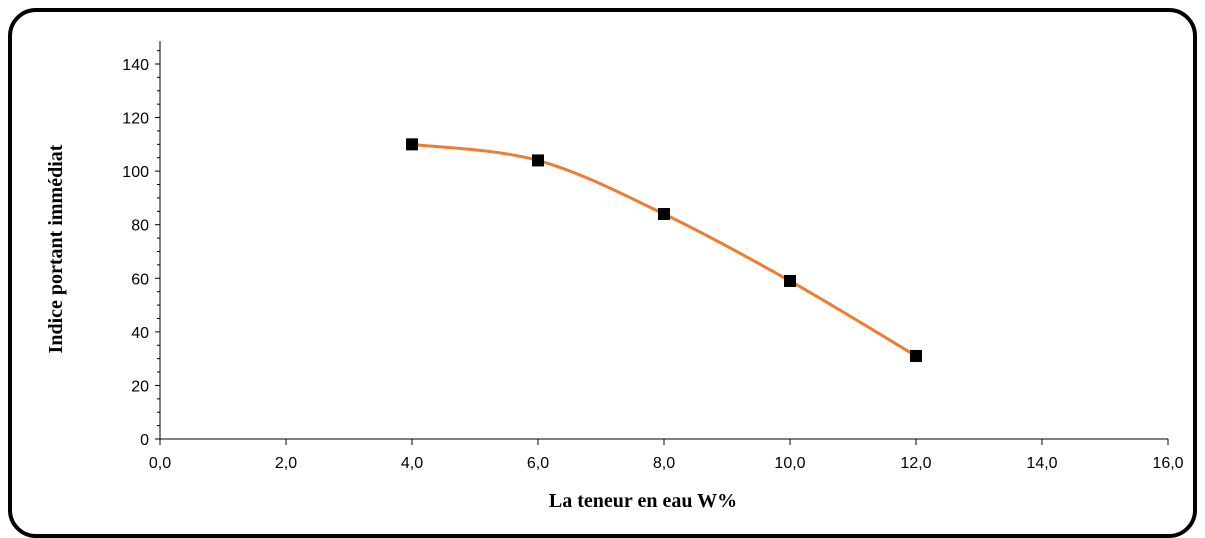 This screenshot has height=538, width=1205. Describe the element at coordinates (144, 440) in the screenshot. I see `y-tick-label: 0` at that location.